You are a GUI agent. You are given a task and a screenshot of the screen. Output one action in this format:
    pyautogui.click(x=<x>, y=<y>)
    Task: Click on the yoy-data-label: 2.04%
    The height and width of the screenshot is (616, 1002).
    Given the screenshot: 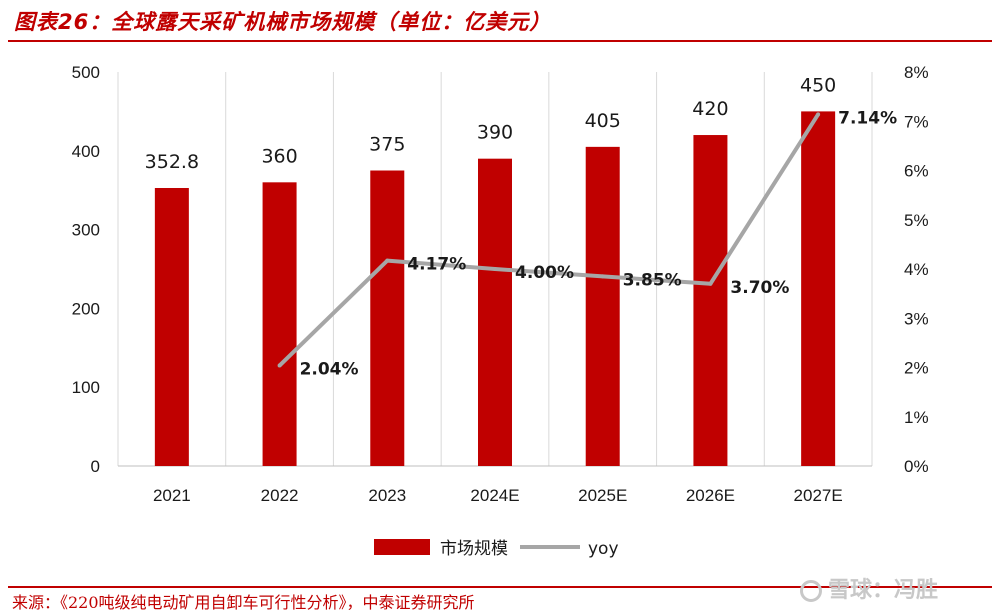 What is the action you would take?
    pyautogui.click(x=329, y=370)
    